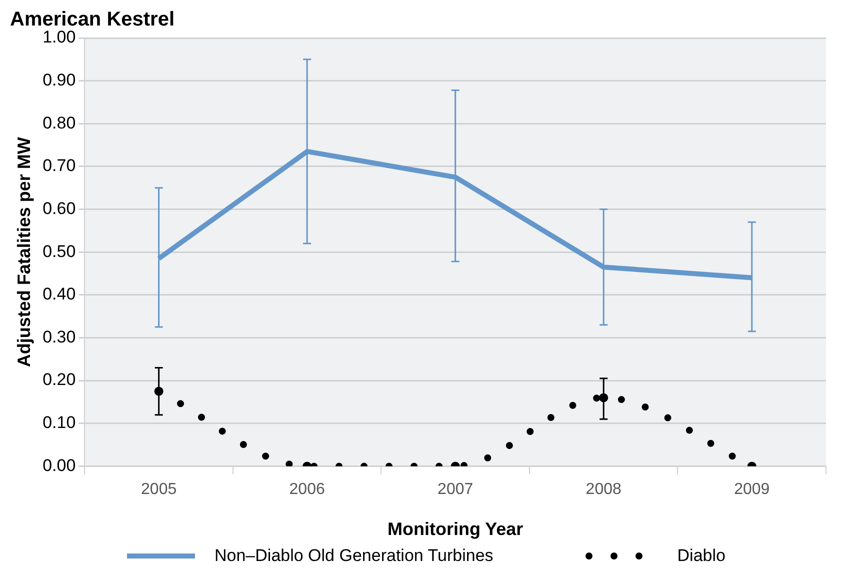 This screenshot has height=573, width=846. Describe the element at coordinates (456, 529) in the screenshot. I see `x-axis-title: Monitoring Year` at that location.